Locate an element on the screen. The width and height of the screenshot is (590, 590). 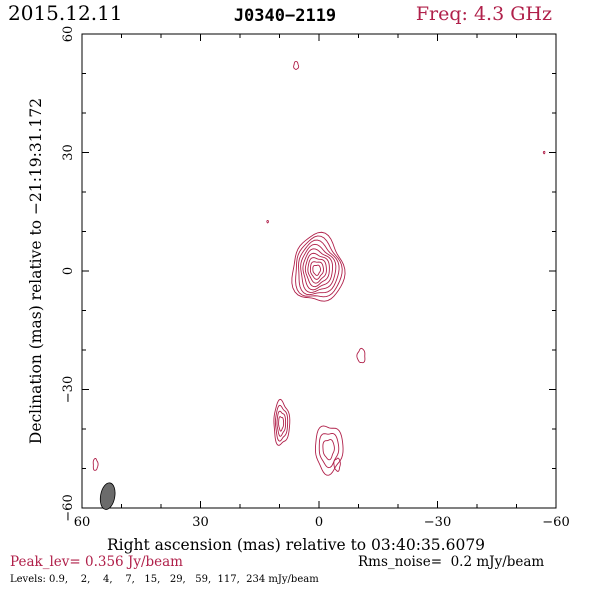
contour-component-spot-north is located at coordinates (296, 65).